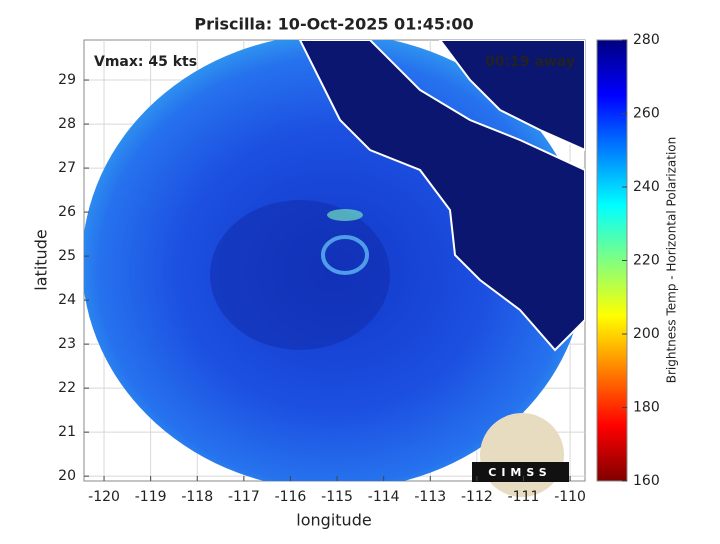 The width and height of the screenshot is (720, 544). I want to click on logo-text: CIMSS, so click(519, 472).